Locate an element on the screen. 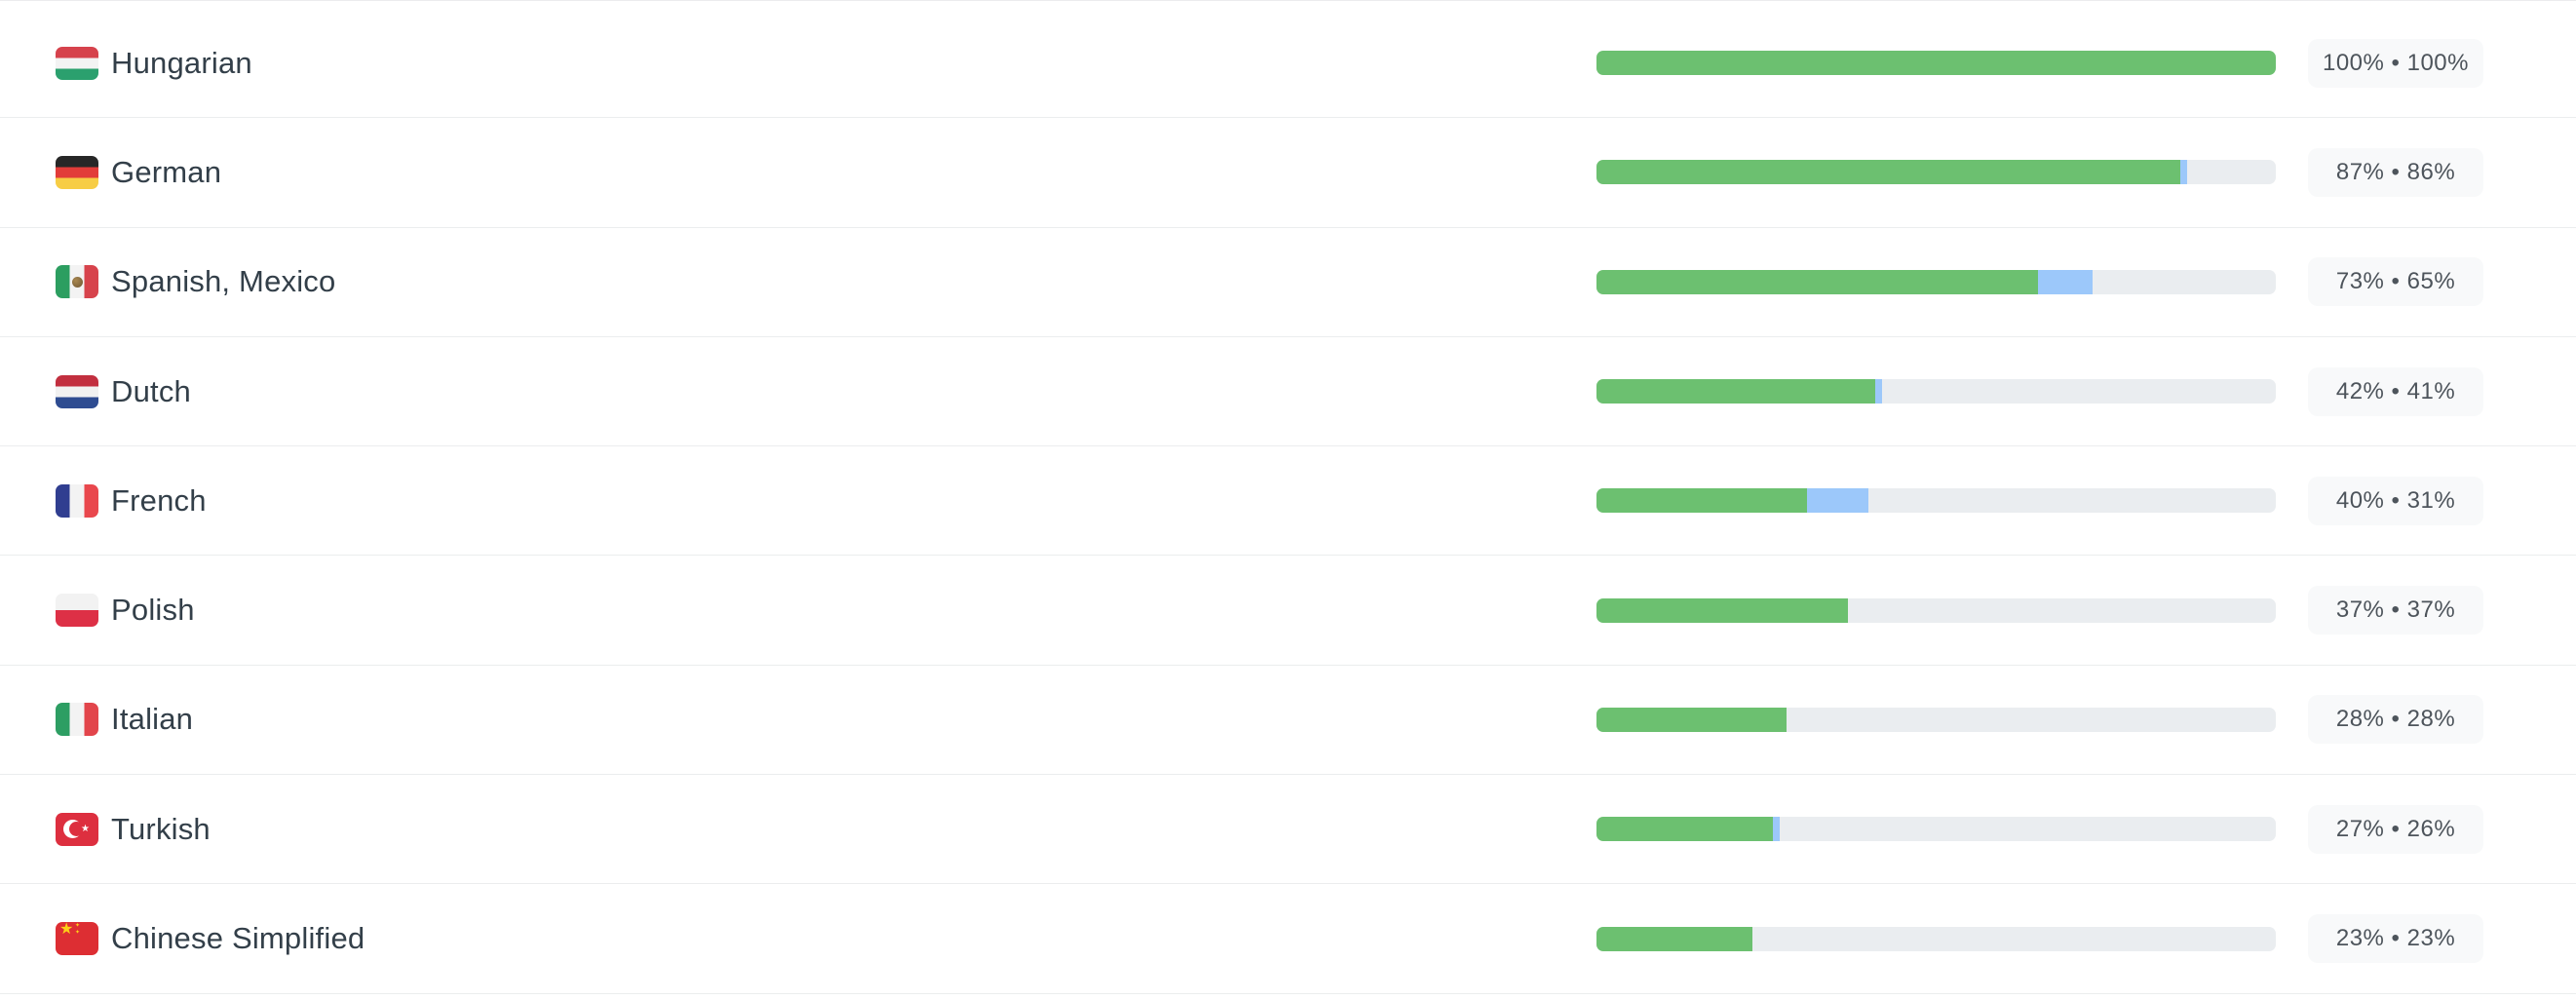 The height and width of the screenshot is (1000, 2576). progress-badge: 27% • 26% is located at coordinates (2395, 829).